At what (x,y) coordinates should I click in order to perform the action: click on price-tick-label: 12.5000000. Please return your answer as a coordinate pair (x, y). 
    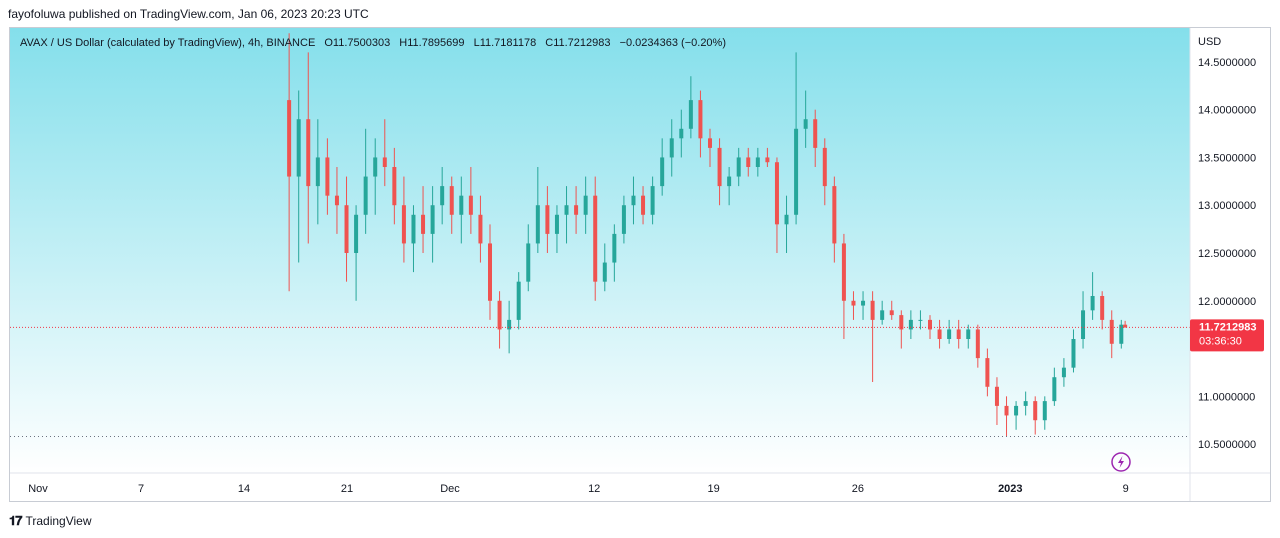
    Looking at the image, I should click on (1227, 254).